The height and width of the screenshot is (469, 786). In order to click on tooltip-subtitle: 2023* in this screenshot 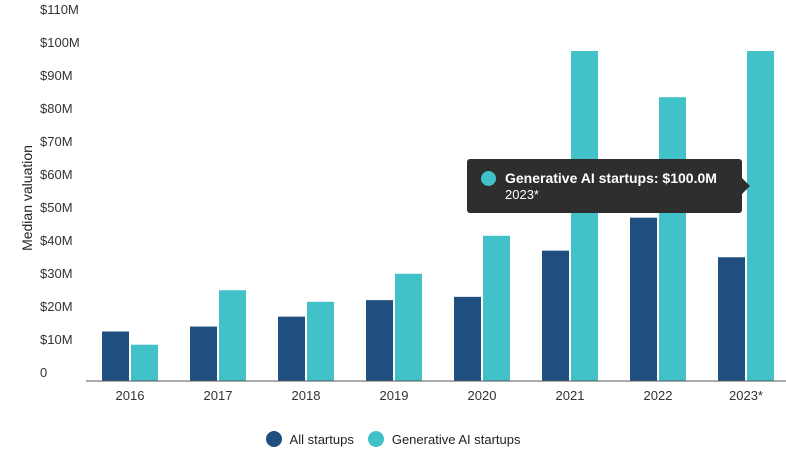, I will do `click(522, 194)`.